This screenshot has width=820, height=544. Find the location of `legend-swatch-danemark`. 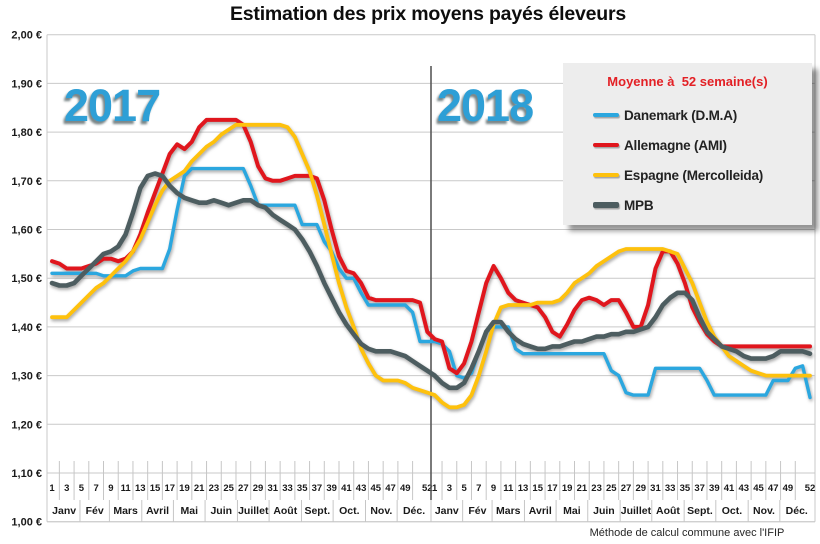

legend-swatch-danemark is located at coordinates (606, 115).